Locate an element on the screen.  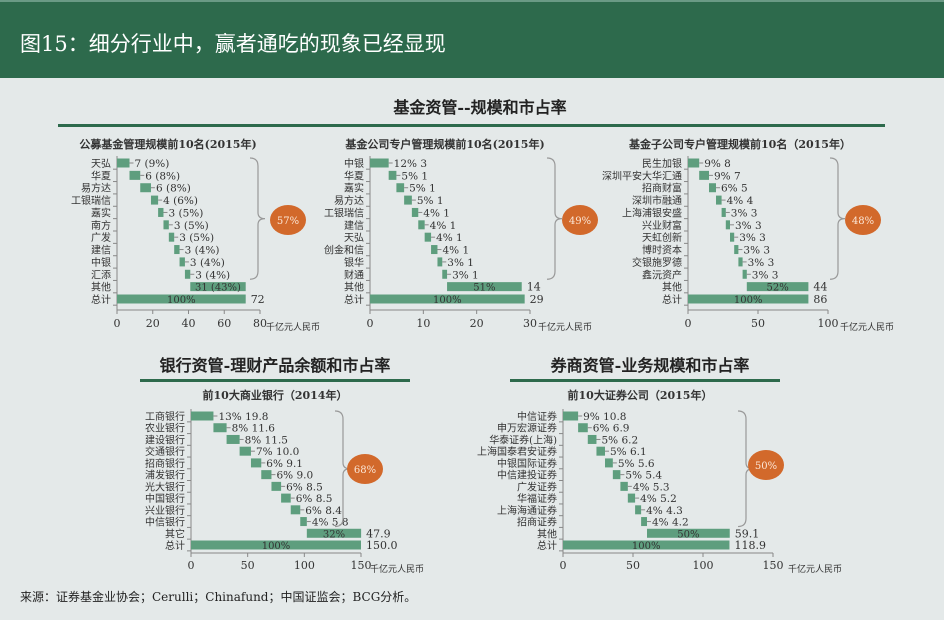
x-axis-unit: 千亿元人民币 is located at coordinates (397, 569).